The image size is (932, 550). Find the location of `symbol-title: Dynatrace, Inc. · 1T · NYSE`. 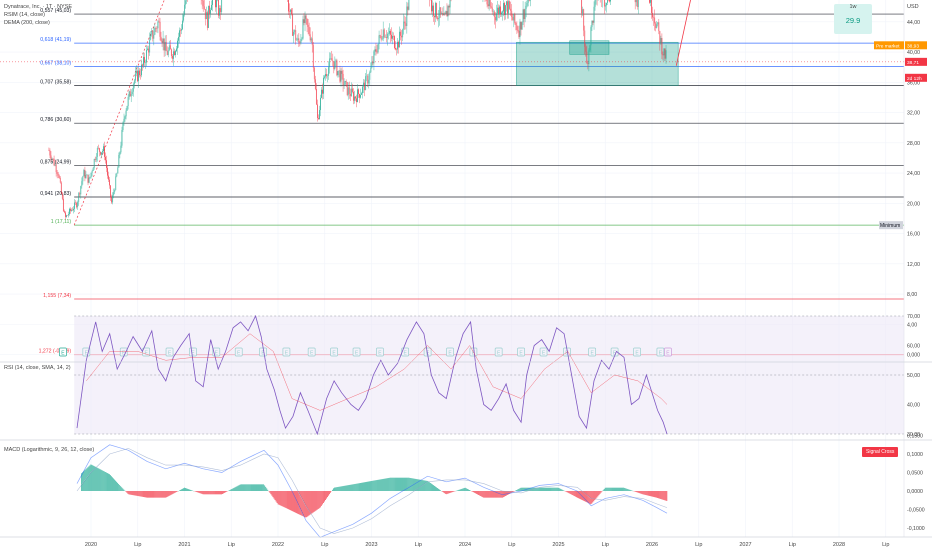

symbol-title: Dynatrace, Inc. · 1T · NYSE is located at coordinates (38, 7).